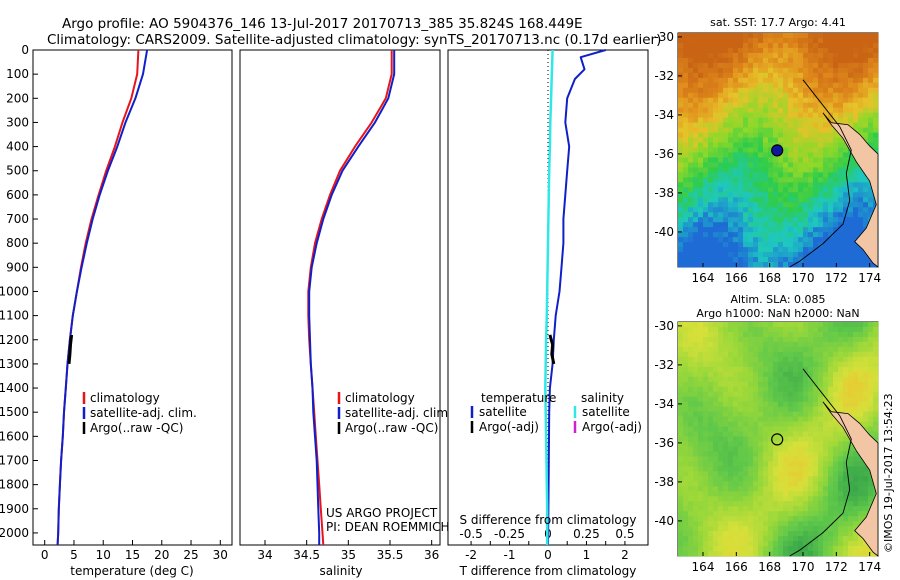  I want to click on legend-label-climatology: climatology, so click(380, 398).